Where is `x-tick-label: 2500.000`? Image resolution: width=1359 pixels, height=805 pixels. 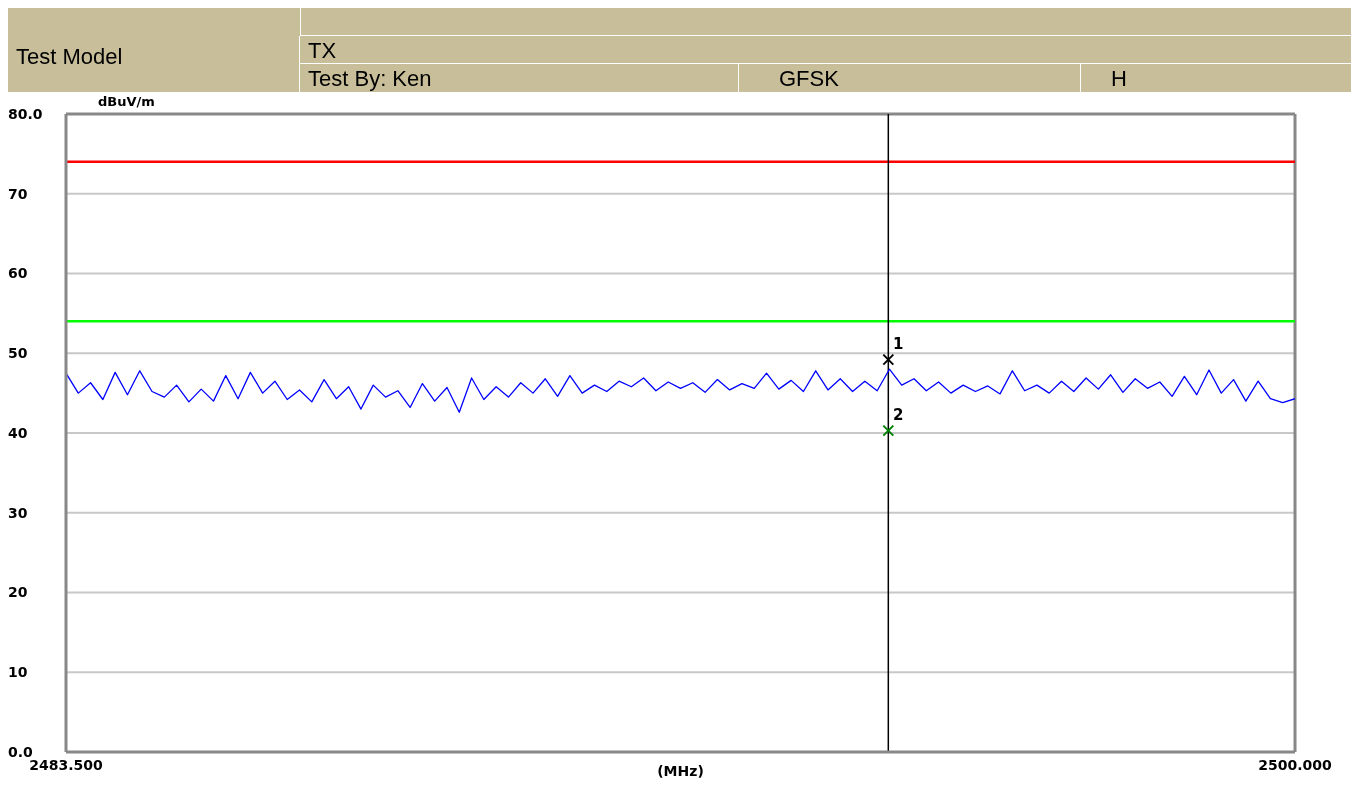 x-tick-label: 2500.000 is located at coordinates (1295, 764).